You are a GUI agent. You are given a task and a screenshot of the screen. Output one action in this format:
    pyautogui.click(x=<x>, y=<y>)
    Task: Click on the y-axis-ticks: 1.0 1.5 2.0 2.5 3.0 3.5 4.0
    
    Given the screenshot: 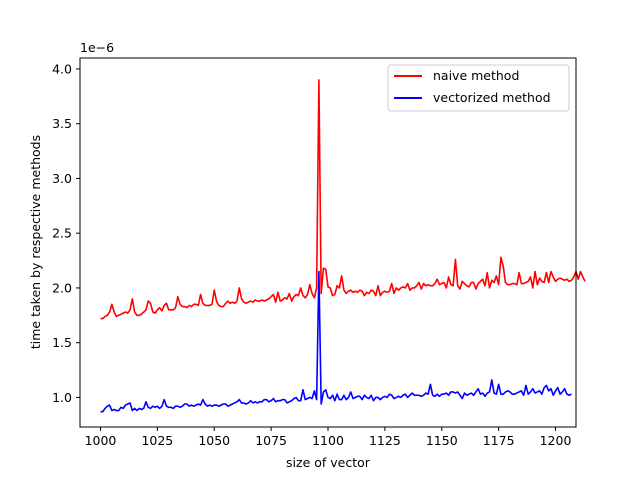 What is the action you would take?
    pyautogui.click(x=66, y=233)
    